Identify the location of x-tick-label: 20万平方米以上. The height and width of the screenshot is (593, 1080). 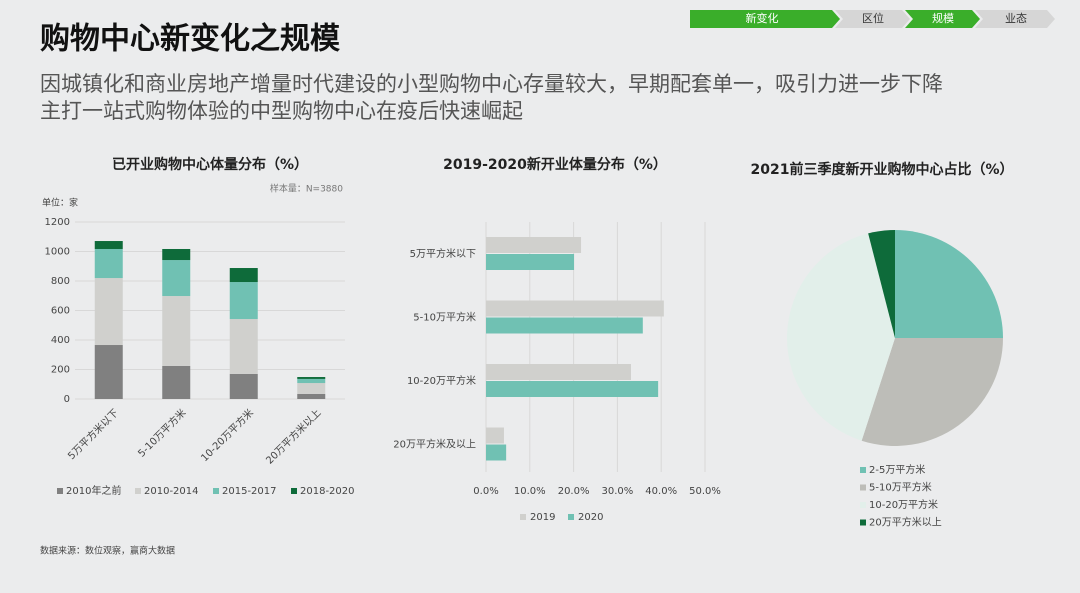
(293, 436).